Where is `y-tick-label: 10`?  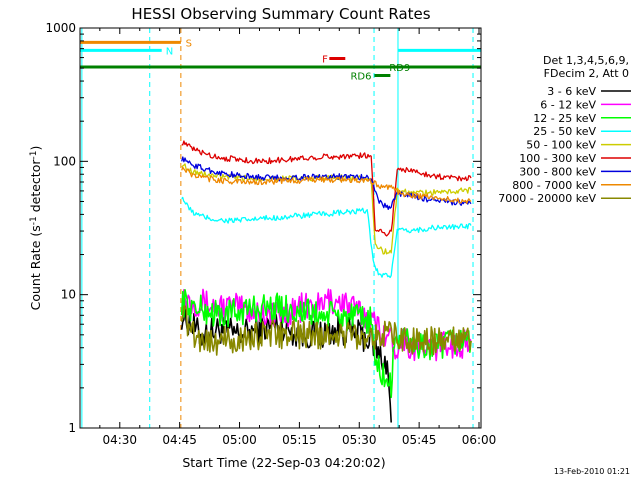 y-tick-label: 10 is located at coordinates (68, 295).